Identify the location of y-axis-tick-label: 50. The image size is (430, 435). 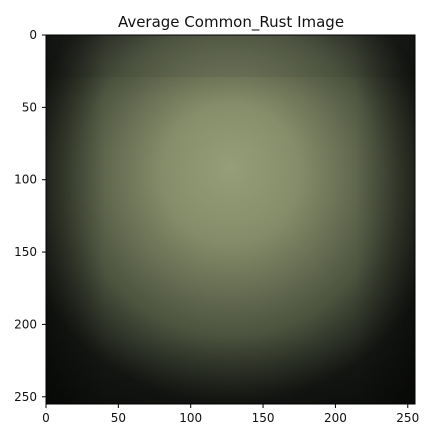
(29, 107).